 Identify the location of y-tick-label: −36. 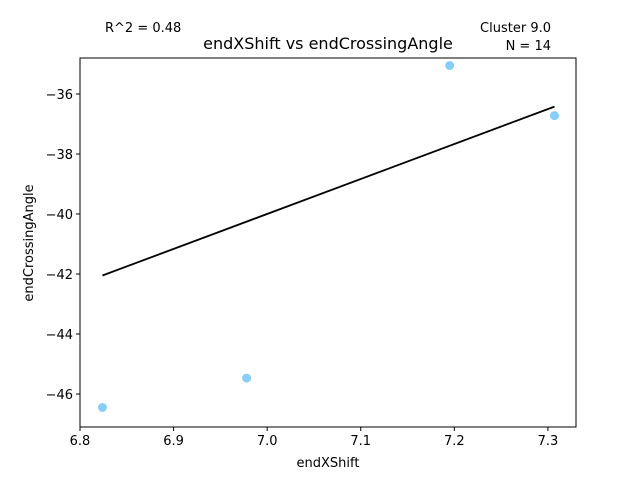
(59, 95).